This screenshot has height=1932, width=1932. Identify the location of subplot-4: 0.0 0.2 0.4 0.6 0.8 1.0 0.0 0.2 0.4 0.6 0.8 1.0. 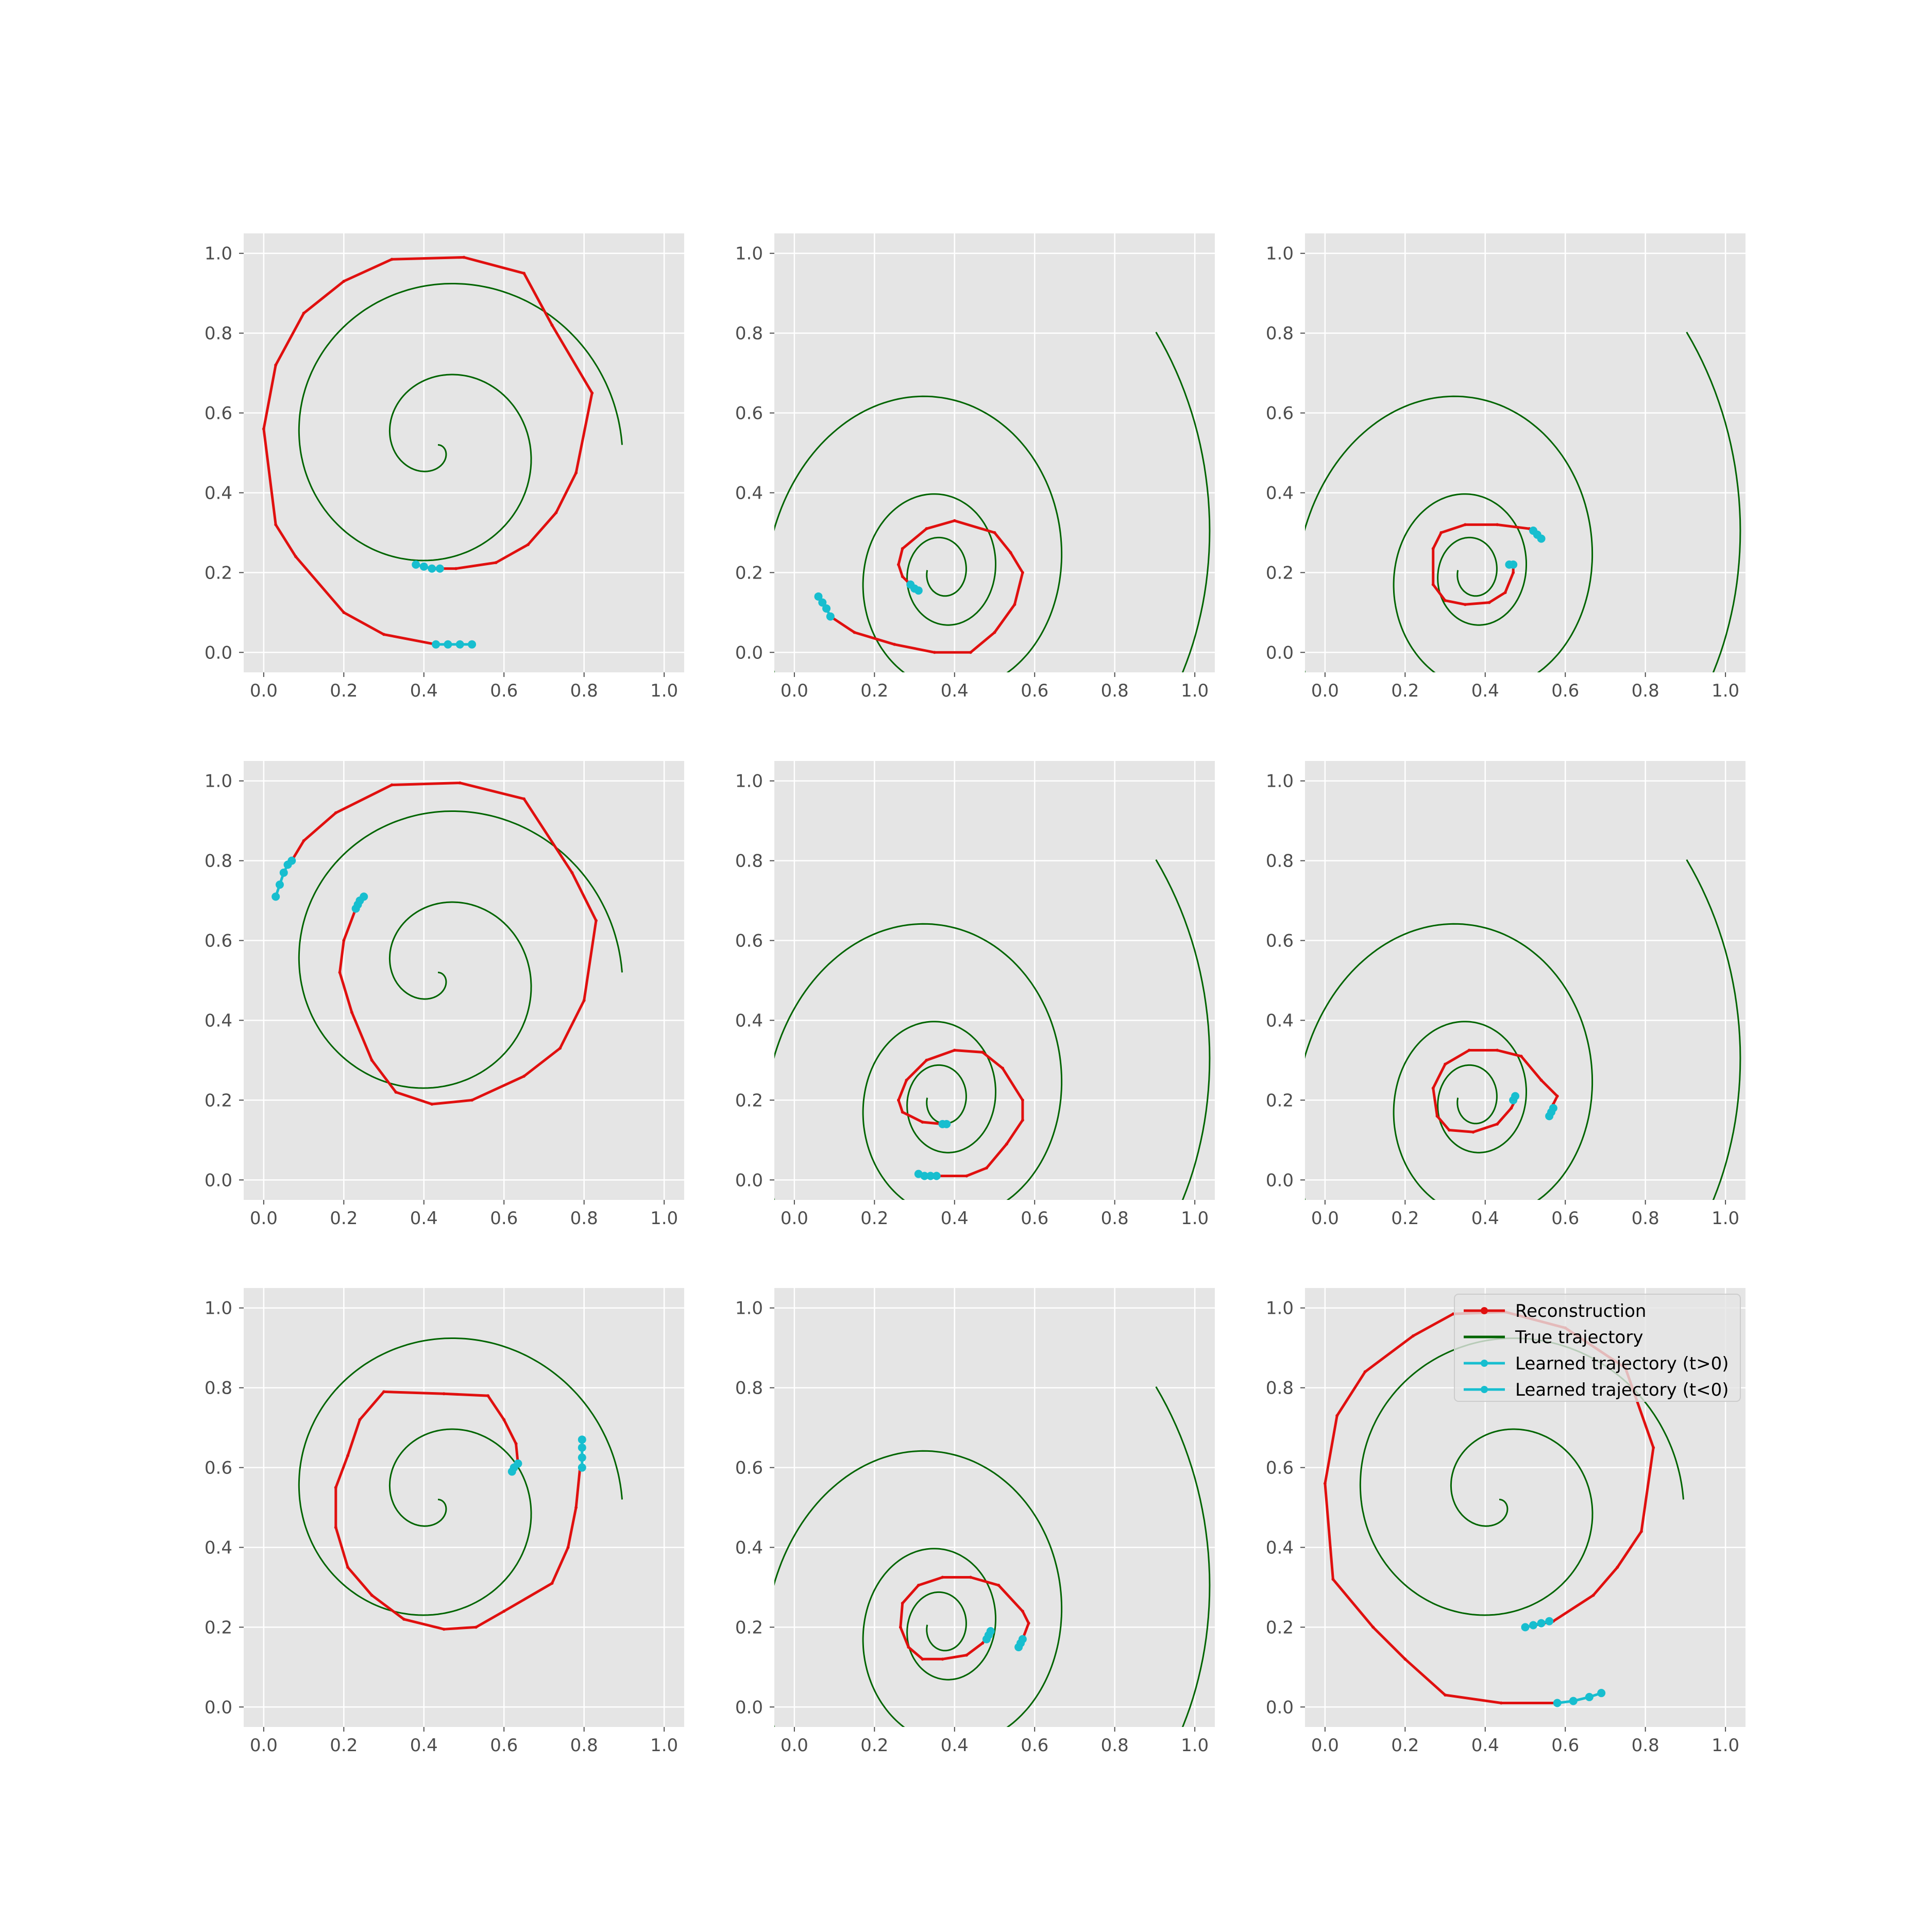
(444, 995).